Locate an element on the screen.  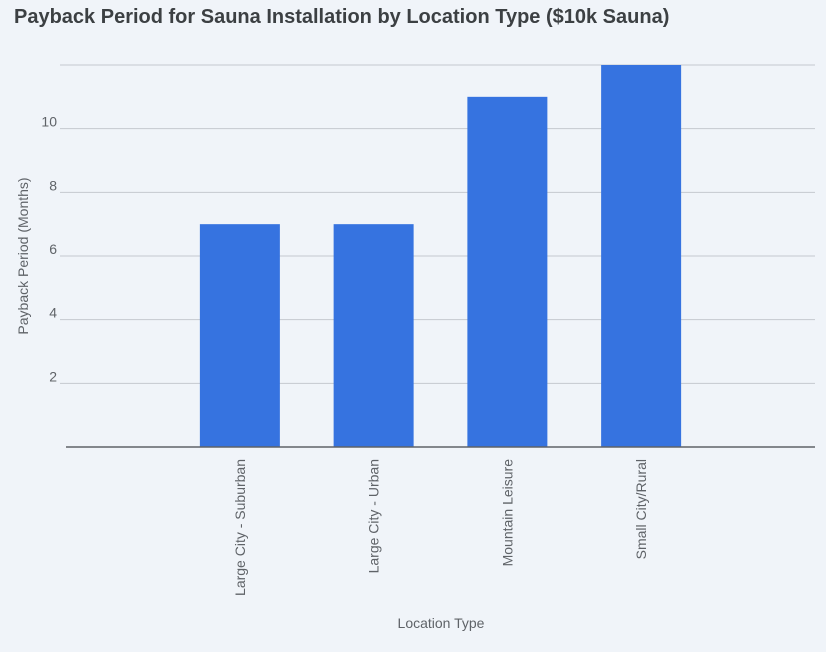
x-tick-label: Mountain Leisure is located at coordinates (507, 513).